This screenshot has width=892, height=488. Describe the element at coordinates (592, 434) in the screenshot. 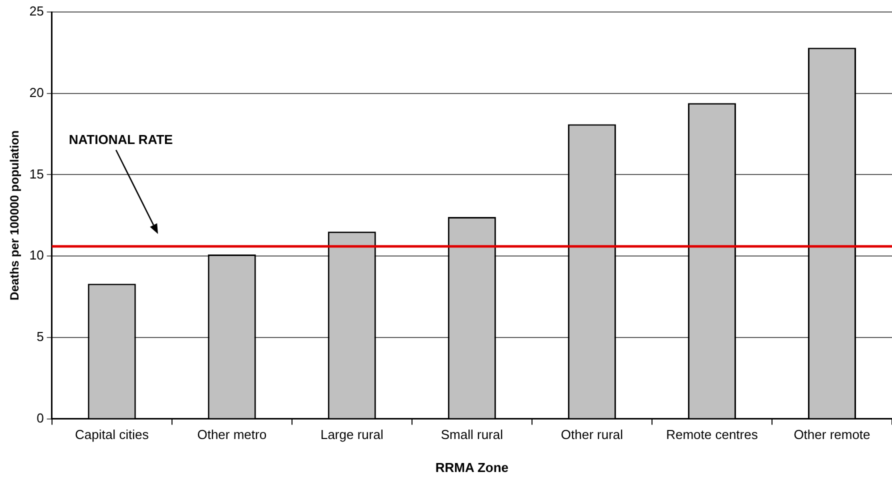

I see `x-tick-label: Other rural` at that location.